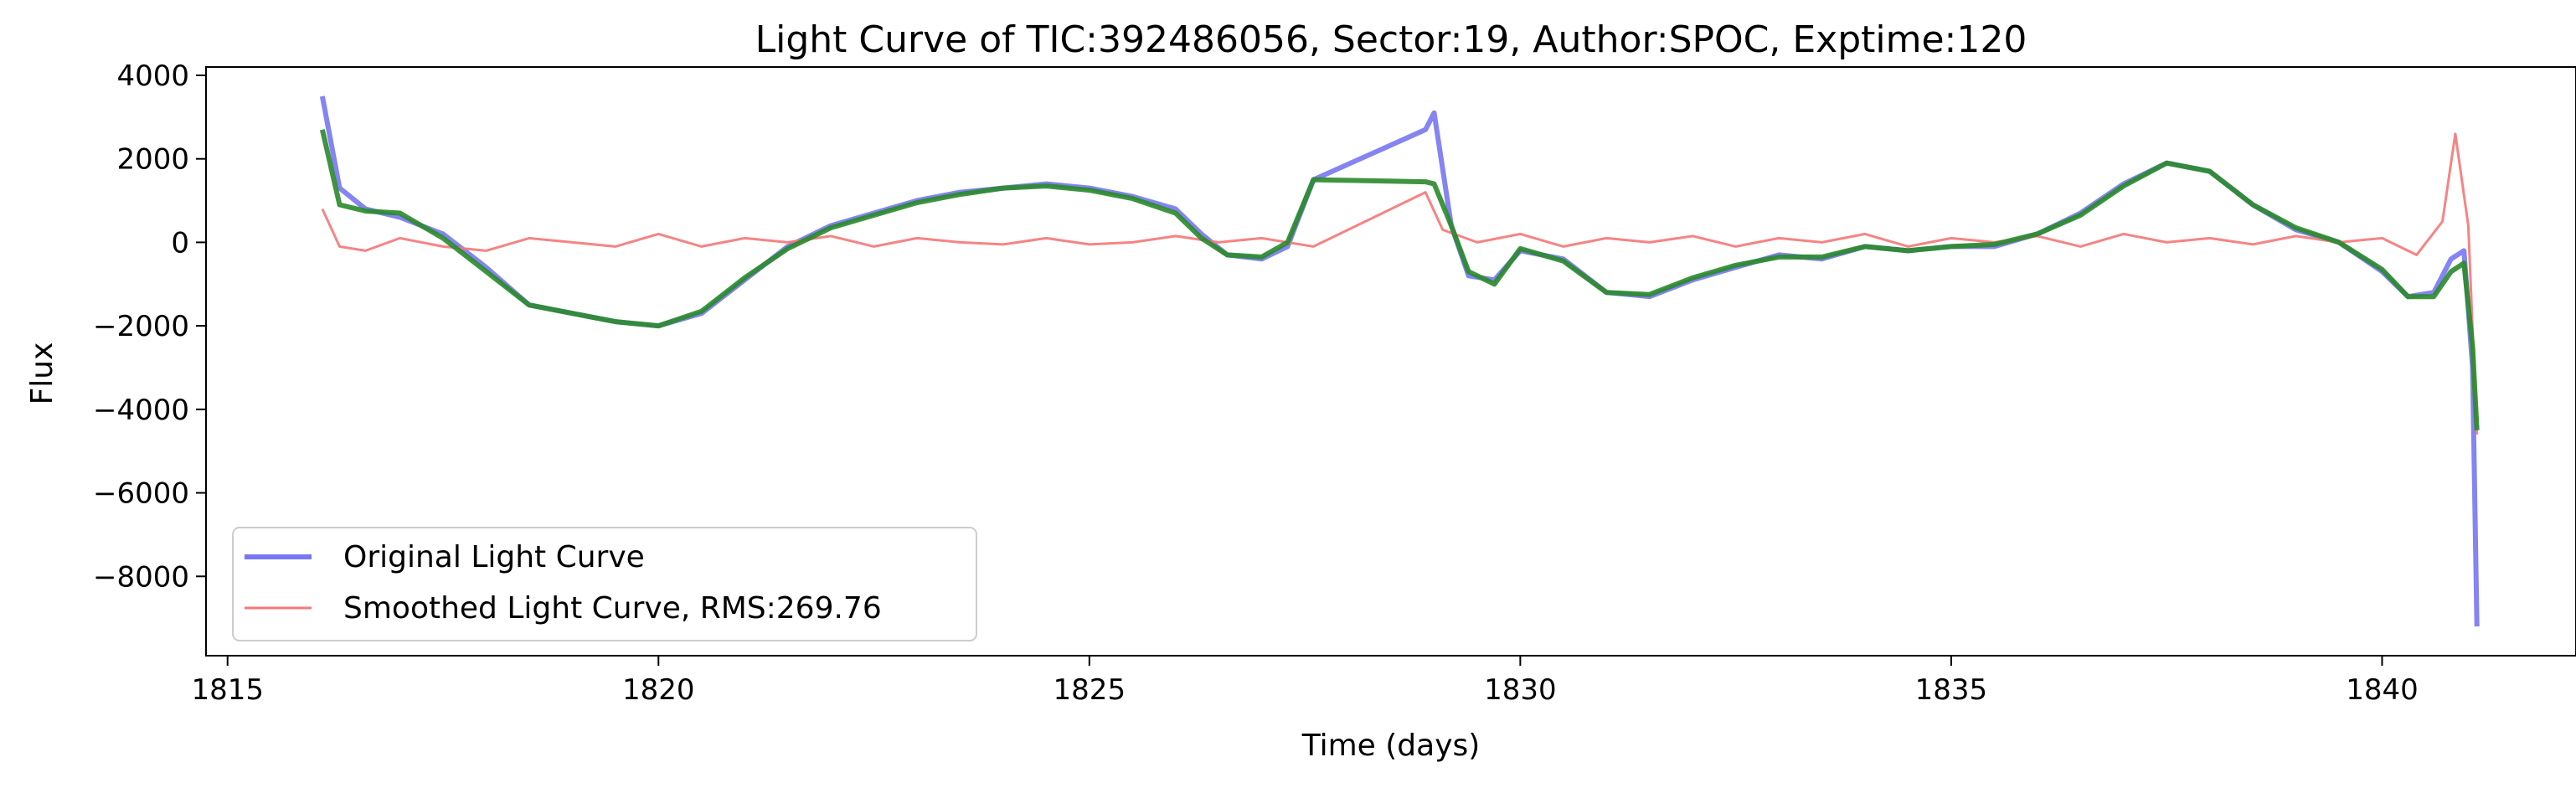 The image size is (2576, 788). What do you see at coordinates (180, 243) in the screenshot?
I see `y-tick-label: 0` at bounding box center [180, 243].